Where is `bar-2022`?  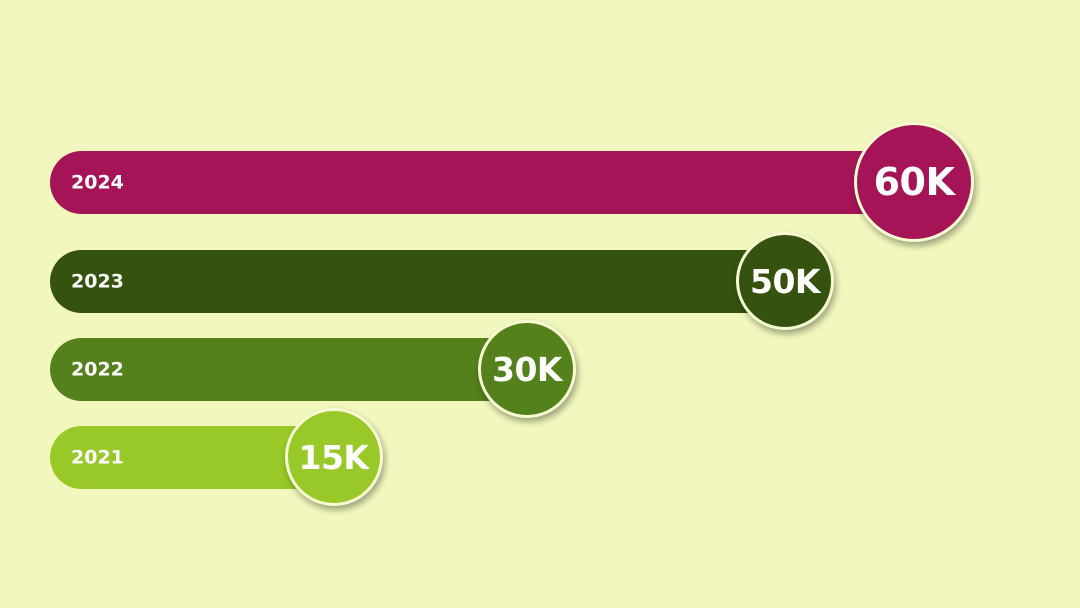
bar-2022 is located at coordinates (288, 369).